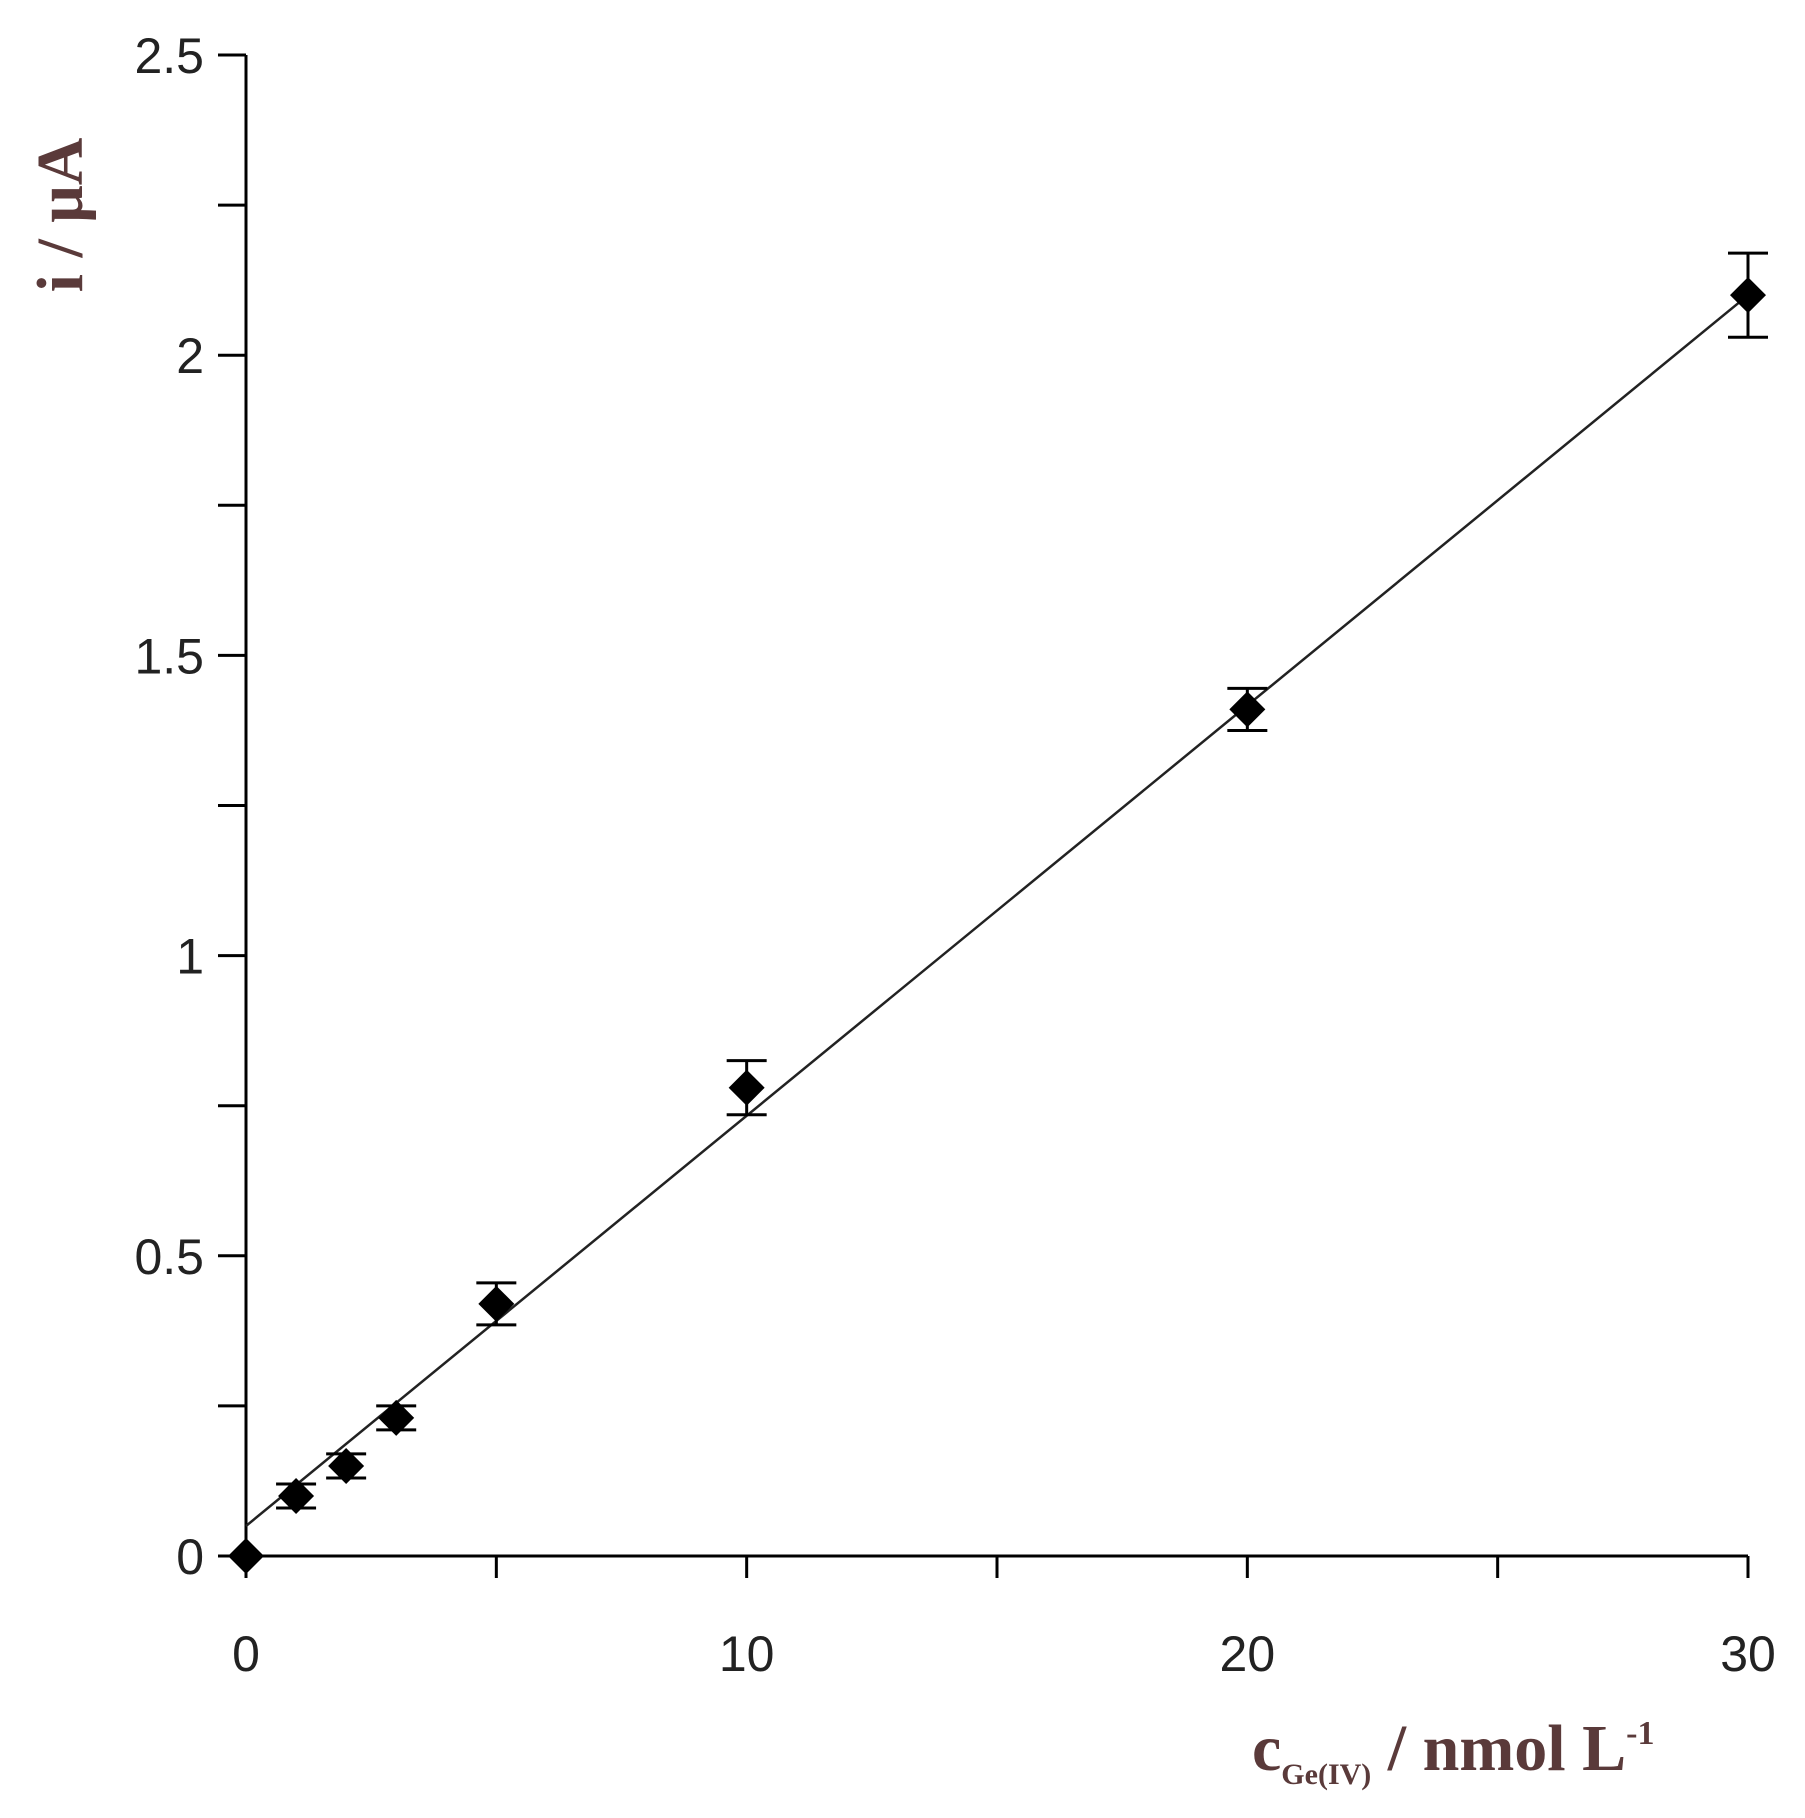 The width and height of the screenshot is (1805, 1818). I want to click on y-tick-label: 0.5, so click(169, 1257).